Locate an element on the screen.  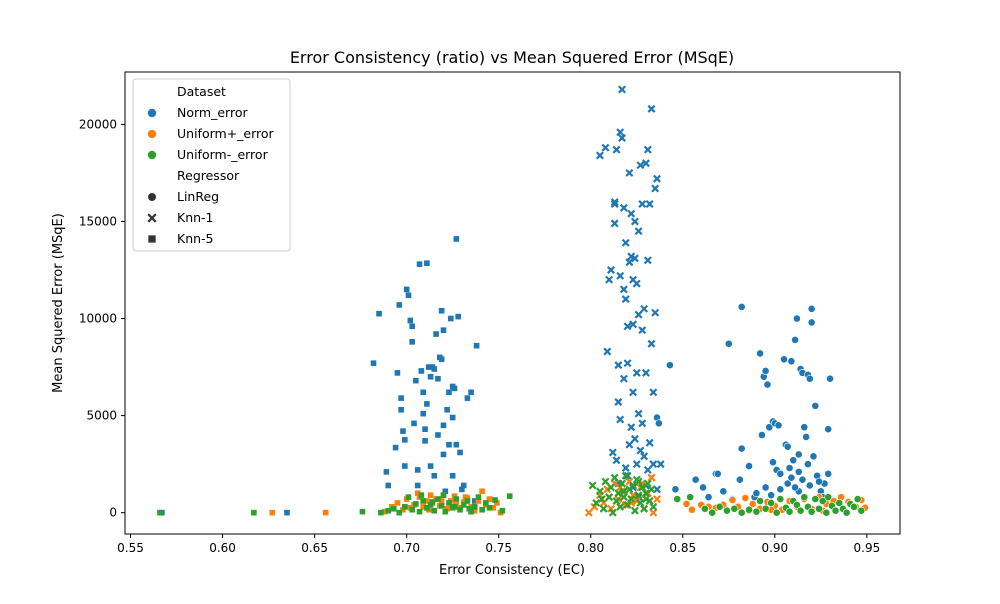
x-tick-label: 0.70 is located at coordinates (406, 548).